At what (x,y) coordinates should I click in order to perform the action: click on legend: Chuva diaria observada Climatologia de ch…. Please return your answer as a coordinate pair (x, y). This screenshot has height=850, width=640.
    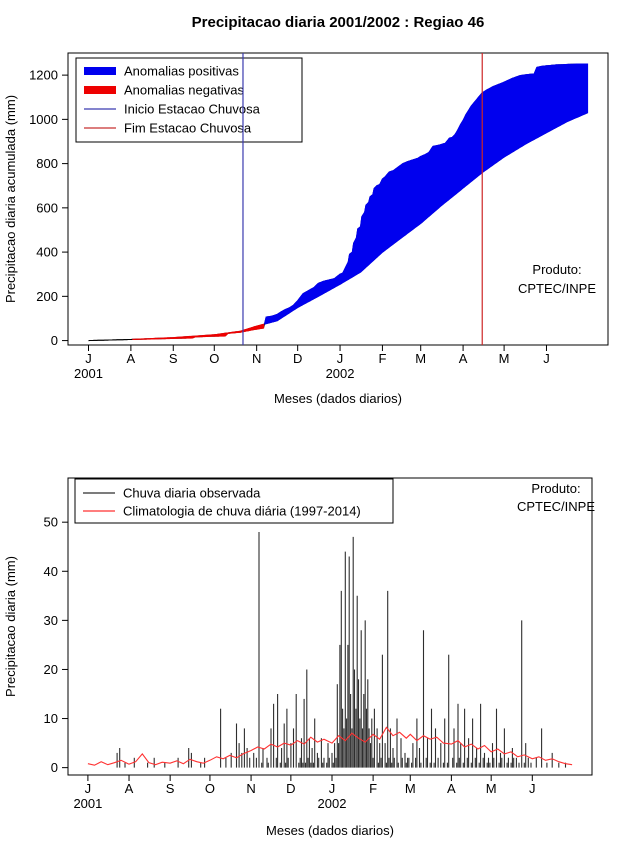
    Looking at the image, I should click on (234, 501).